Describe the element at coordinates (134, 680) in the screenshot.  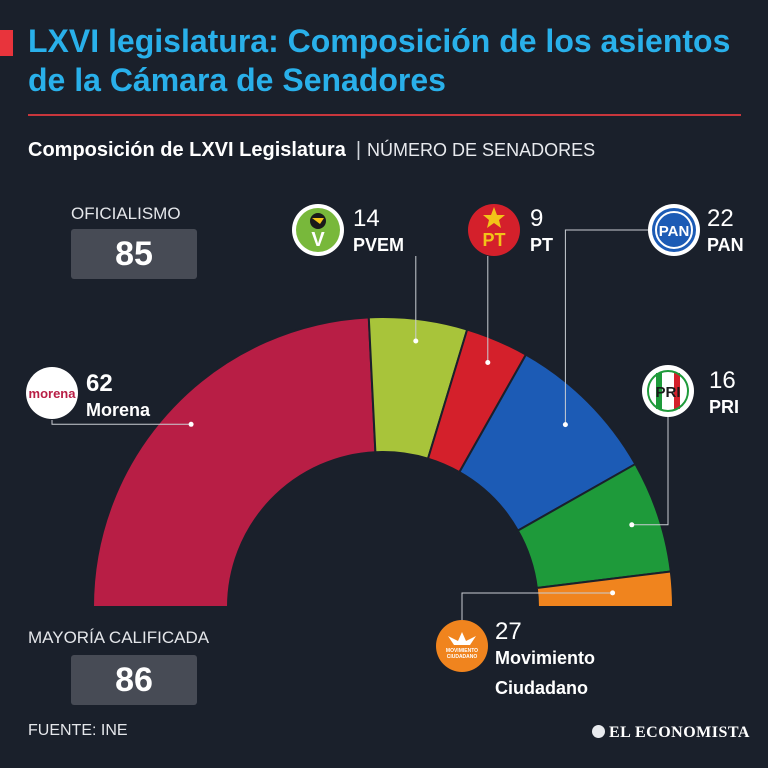
I see `mayoria-value: 86` at that location.